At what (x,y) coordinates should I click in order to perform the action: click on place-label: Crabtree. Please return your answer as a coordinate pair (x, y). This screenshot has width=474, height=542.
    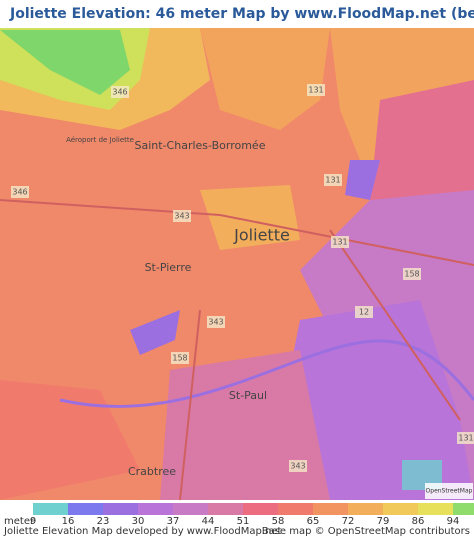
    Looking at the image, I should click on (152, 471).